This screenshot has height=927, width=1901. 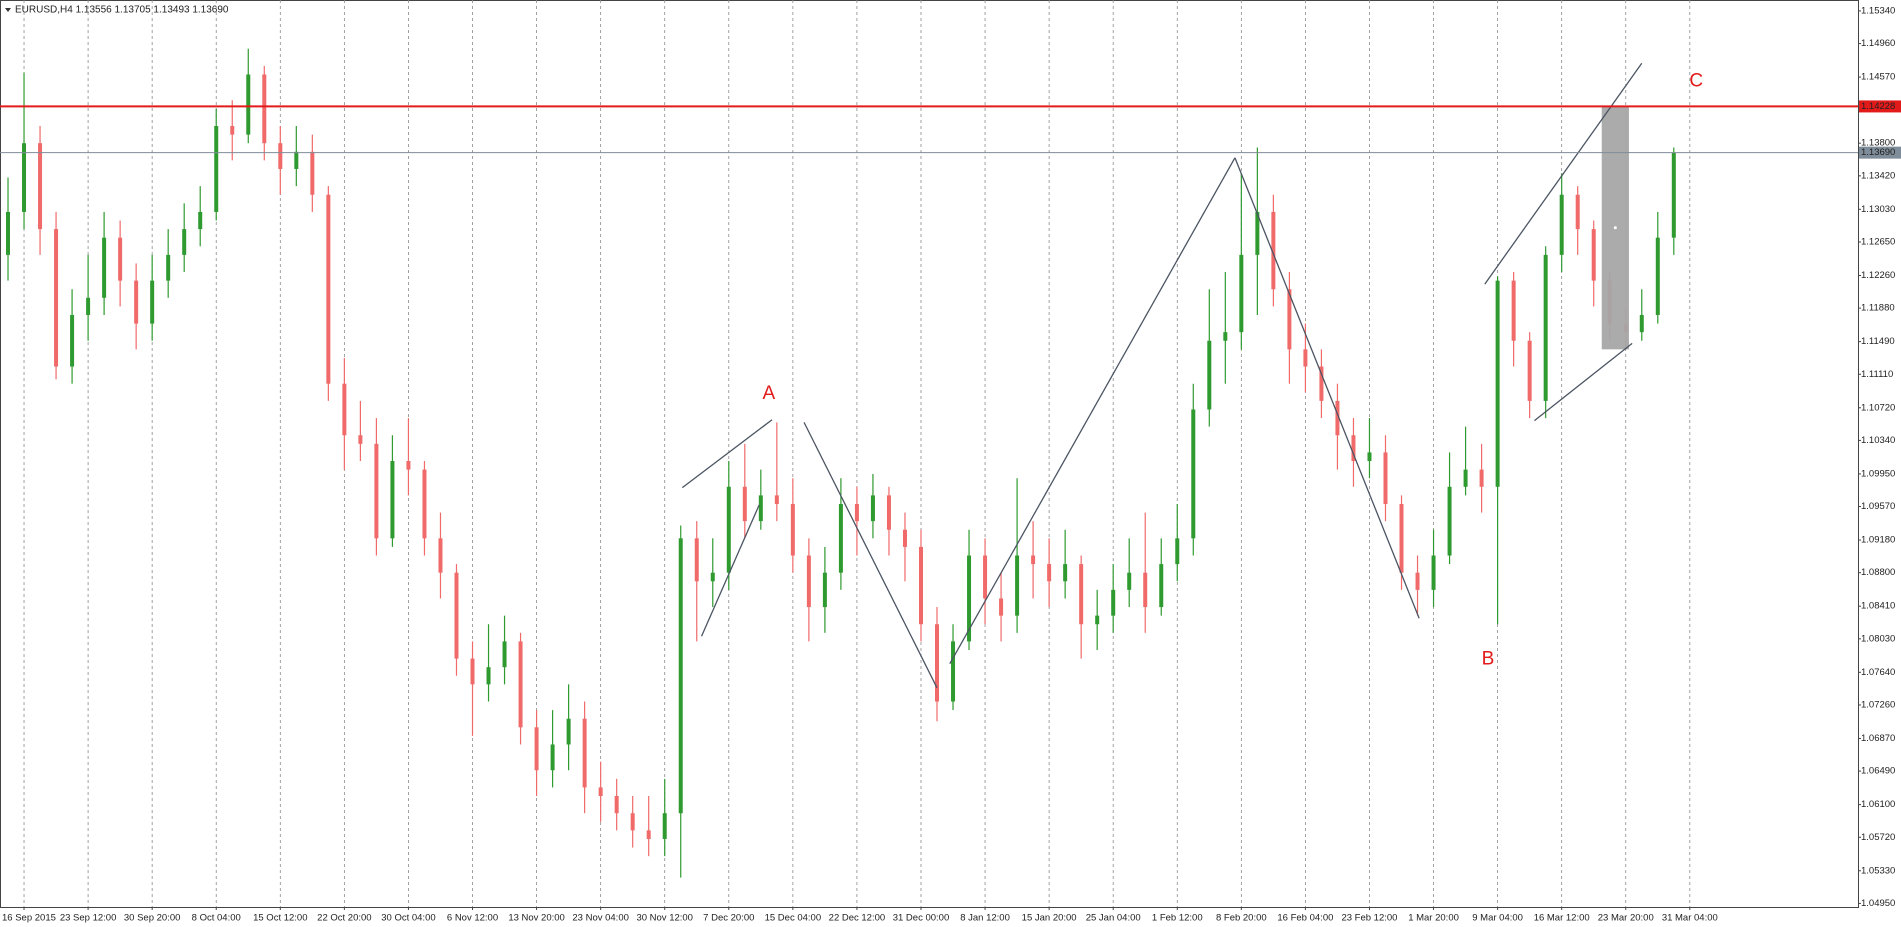 I want to click on x-tick-label: 22 Oct 20:00, so click(x=344, y=918).